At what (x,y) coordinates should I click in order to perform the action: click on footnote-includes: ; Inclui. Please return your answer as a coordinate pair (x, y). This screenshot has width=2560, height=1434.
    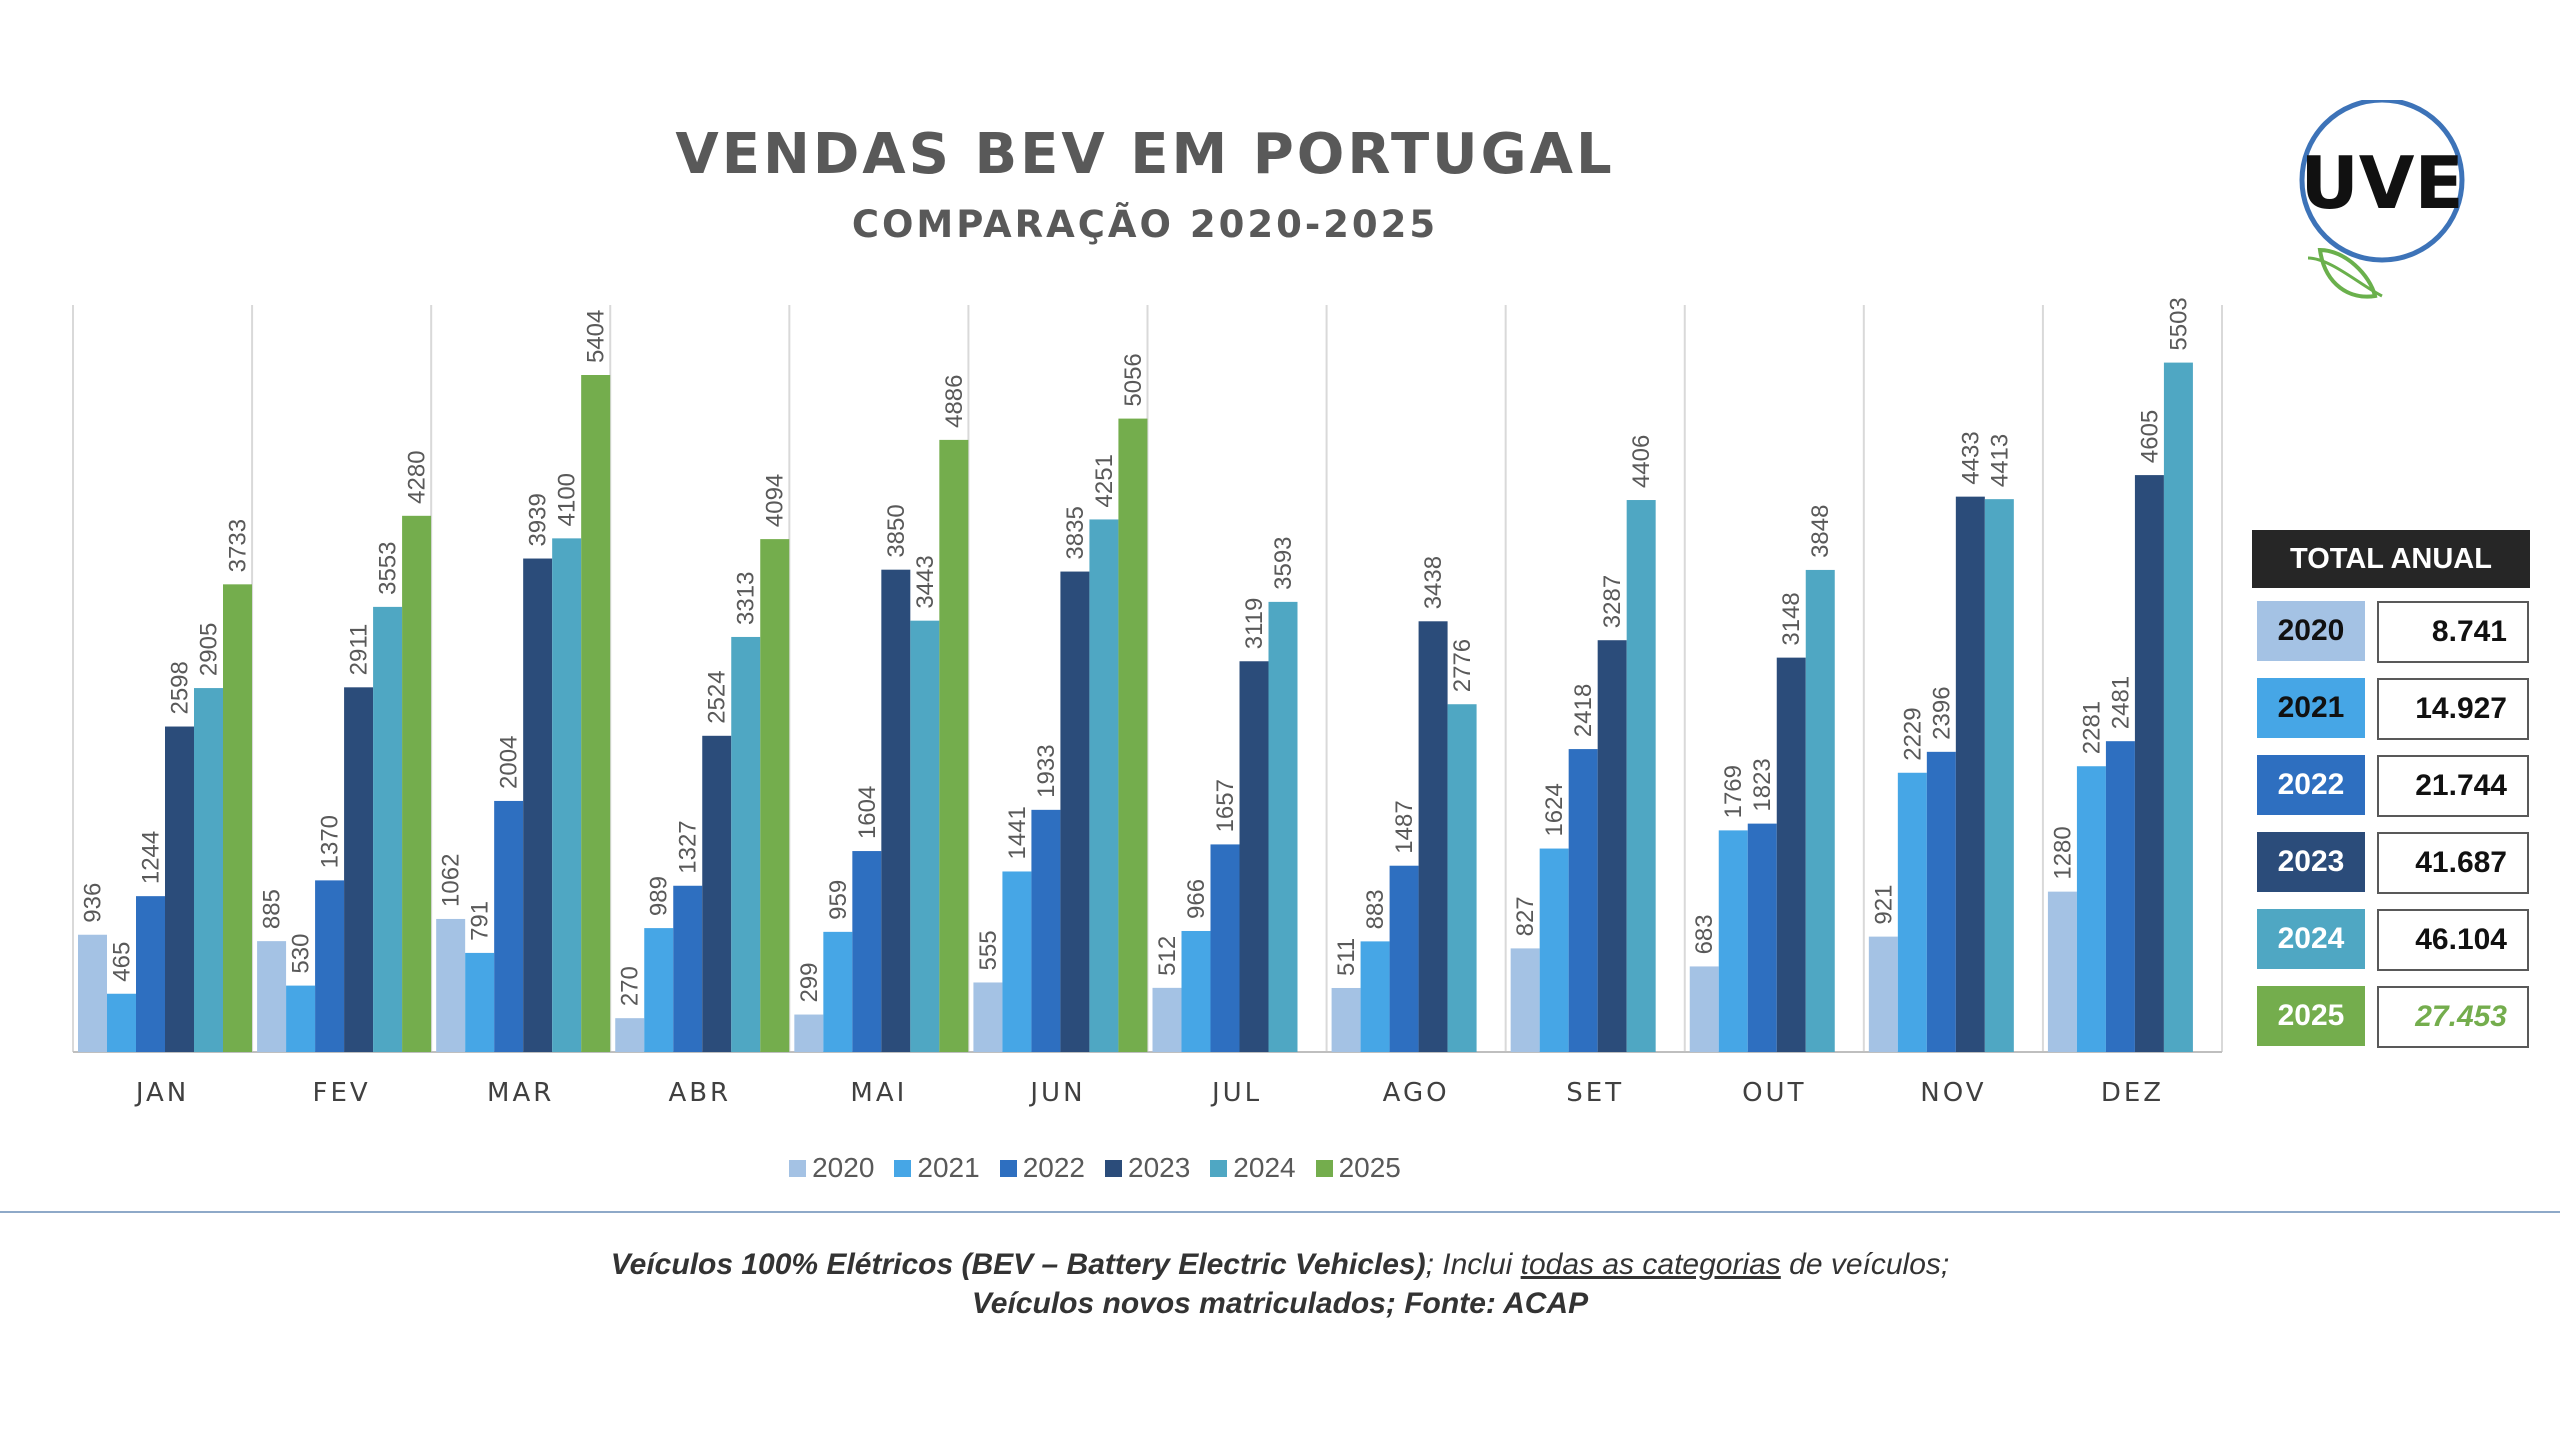
    Looking at the image, I should click on (1473, 1264).